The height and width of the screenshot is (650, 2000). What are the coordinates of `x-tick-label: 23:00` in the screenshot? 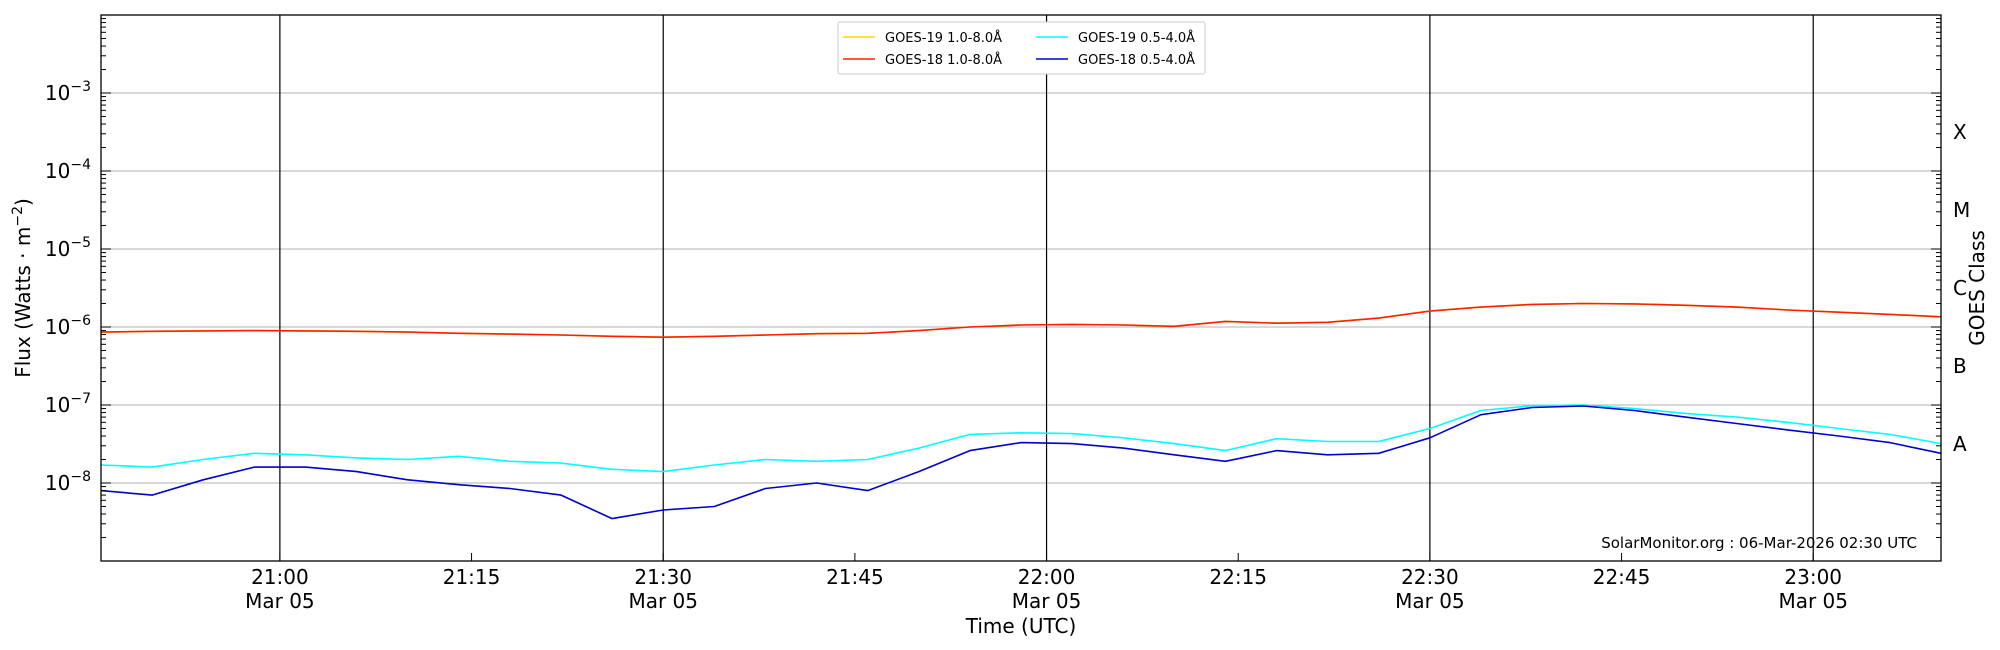 It's located at (1813, 577).